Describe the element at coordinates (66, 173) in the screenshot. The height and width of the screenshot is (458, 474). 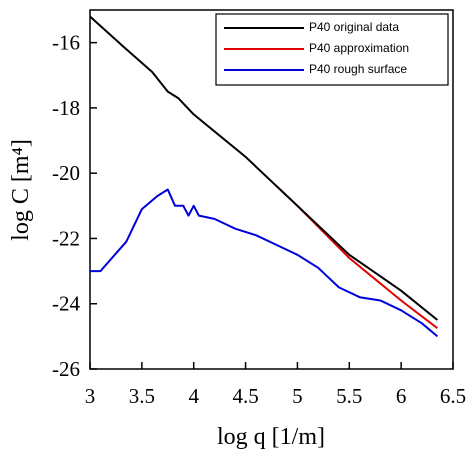
I see `y-tick-label: -20` at that location.